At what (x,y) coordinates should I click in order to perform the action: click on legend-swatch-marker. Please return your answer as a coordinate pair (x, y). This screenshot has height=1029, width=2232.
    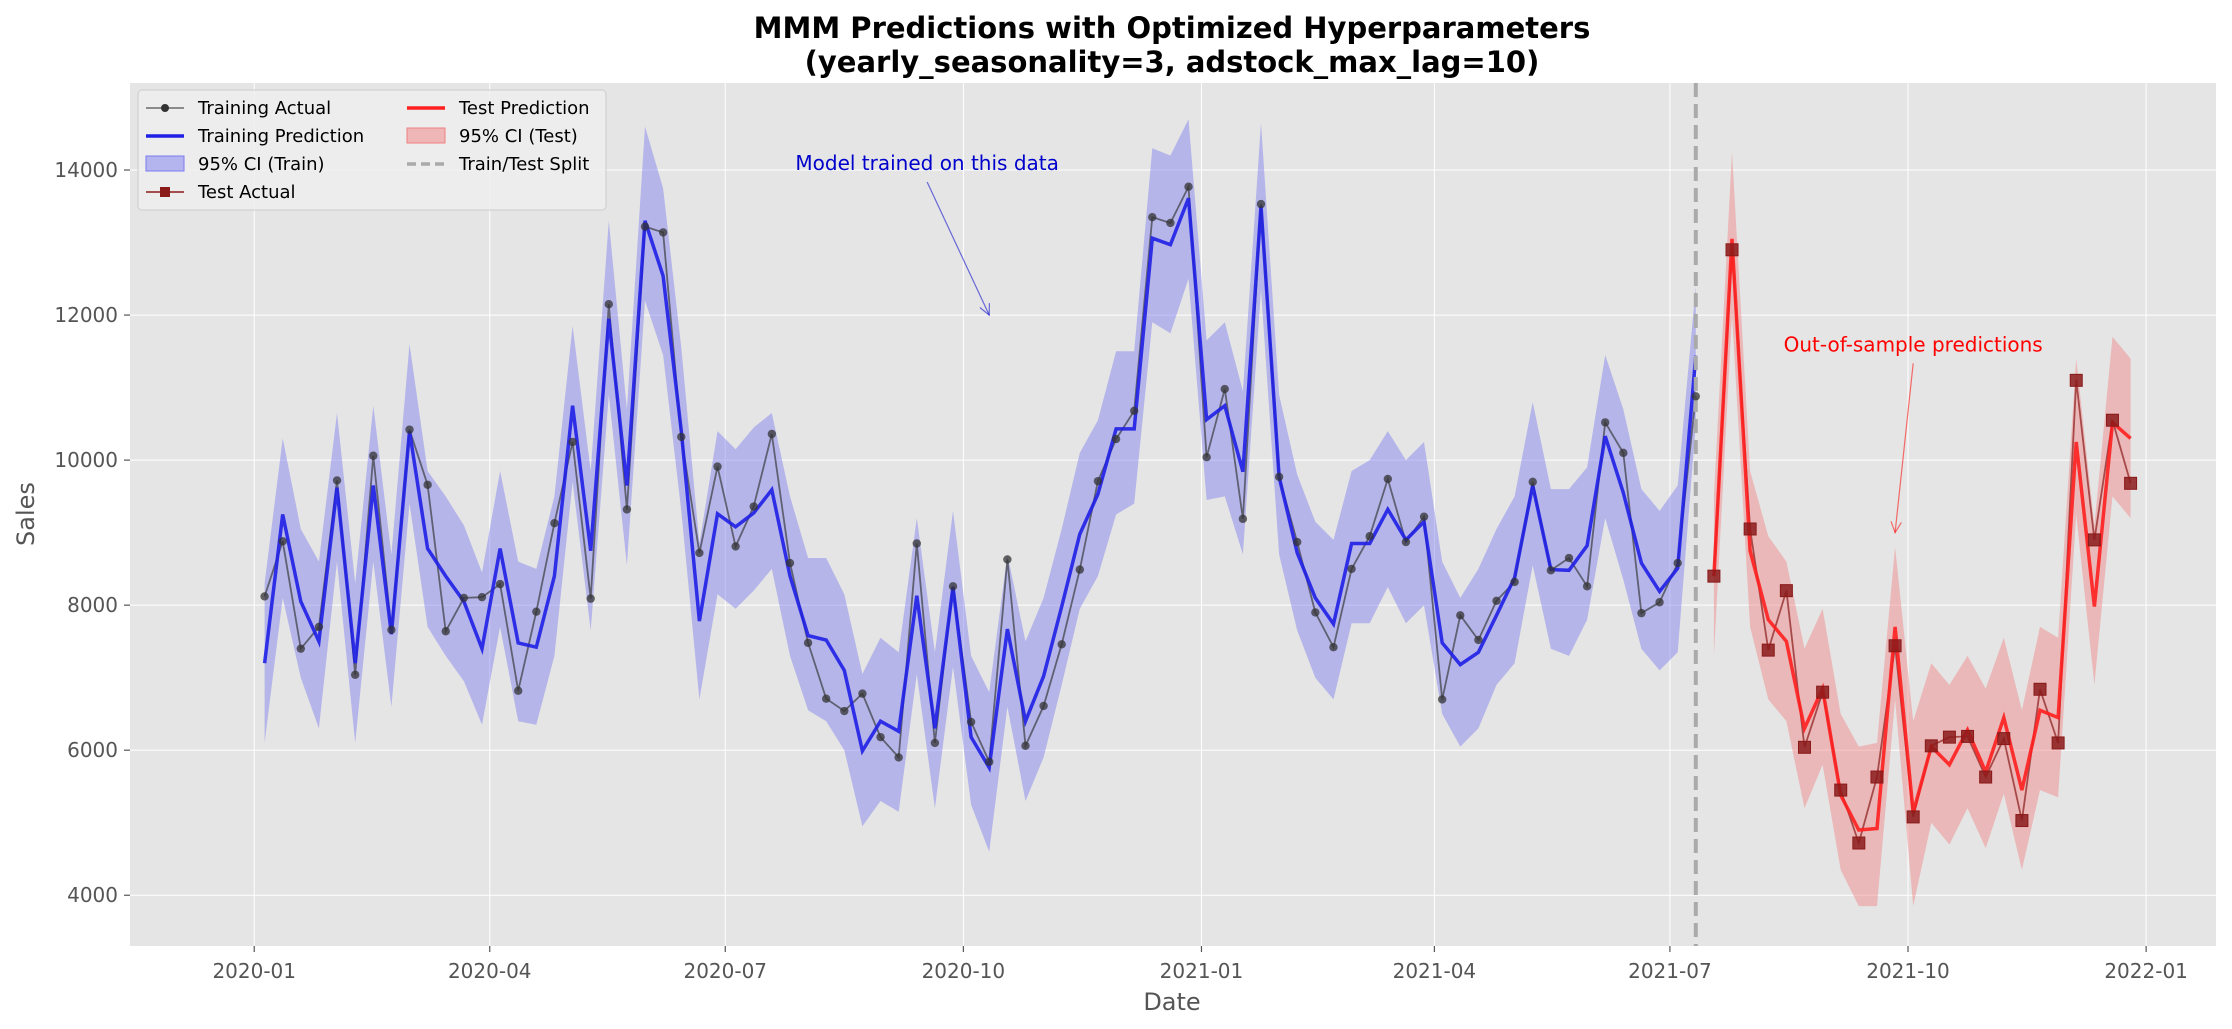
    Looking at the image, I should click on (165, 108).